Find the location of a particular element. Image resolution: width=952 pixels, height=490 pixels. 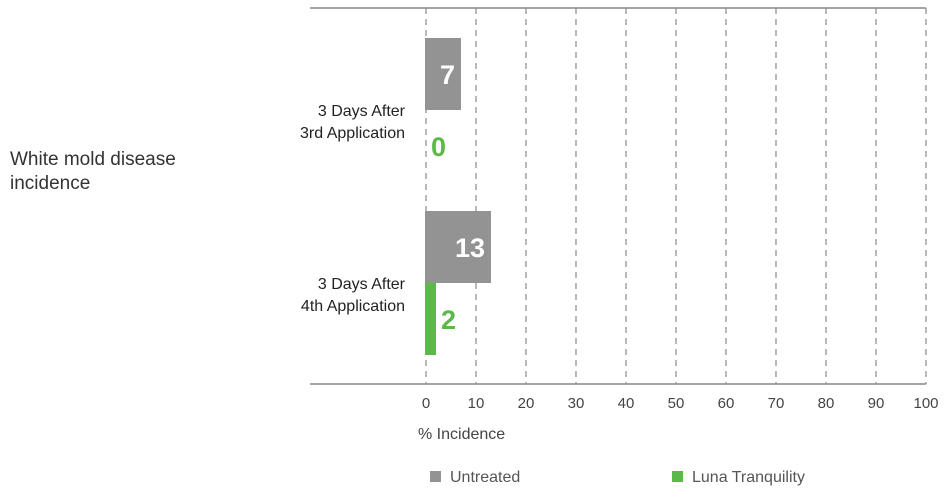

x-tick-label: 90 is located at coordinates (876, 403).